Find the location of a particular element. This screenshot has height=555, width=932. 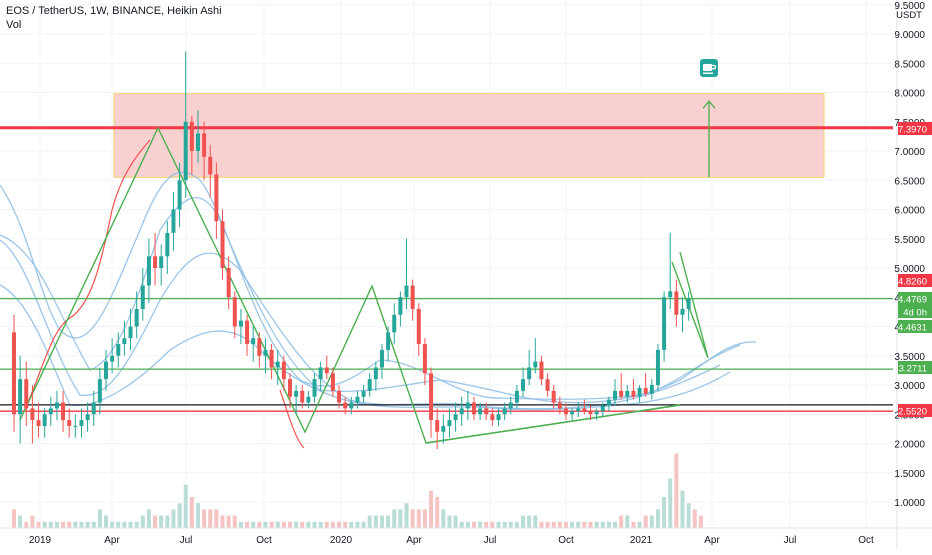

time-tick-label: 2019 is located at coordinates (40, 540).